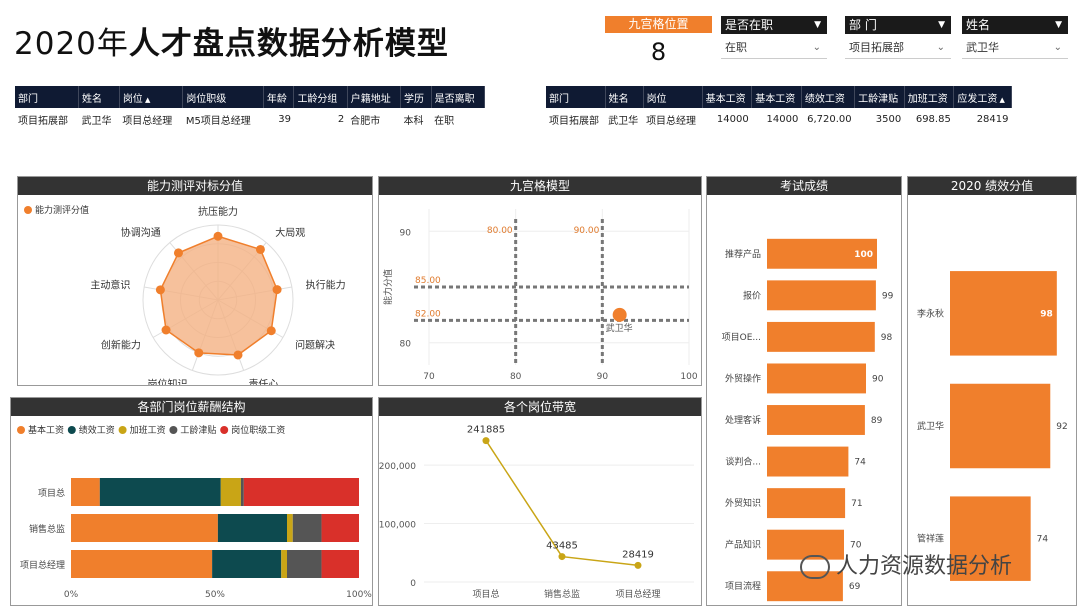  I want to click on slicer-department: 部 门 ▼ 项目拓展部 ⌄, so click(898, 37).